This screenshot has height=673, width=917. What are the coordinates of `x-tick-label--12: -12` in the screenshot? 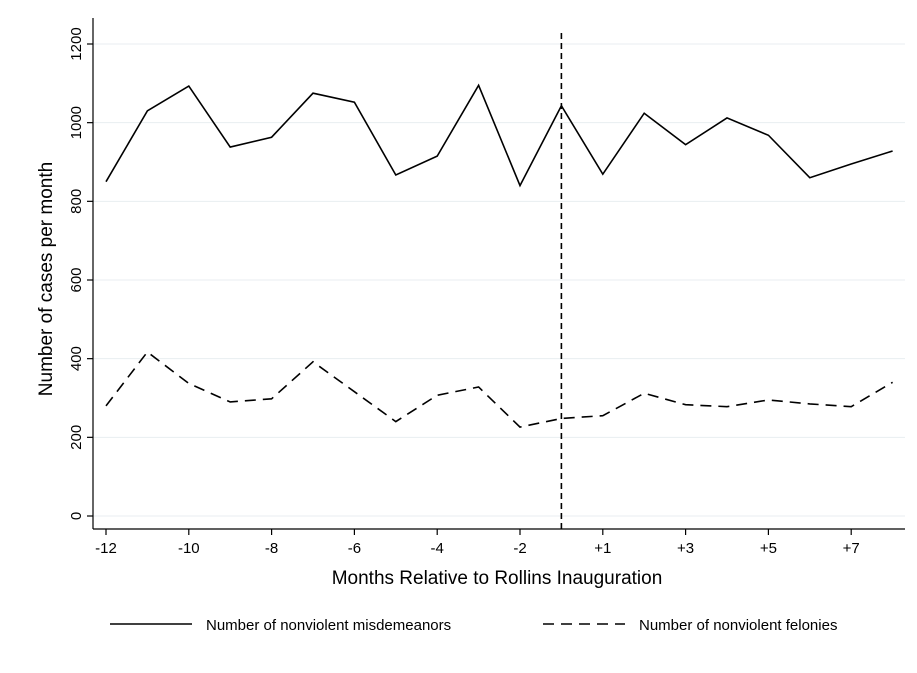 It's located at (106, 548).